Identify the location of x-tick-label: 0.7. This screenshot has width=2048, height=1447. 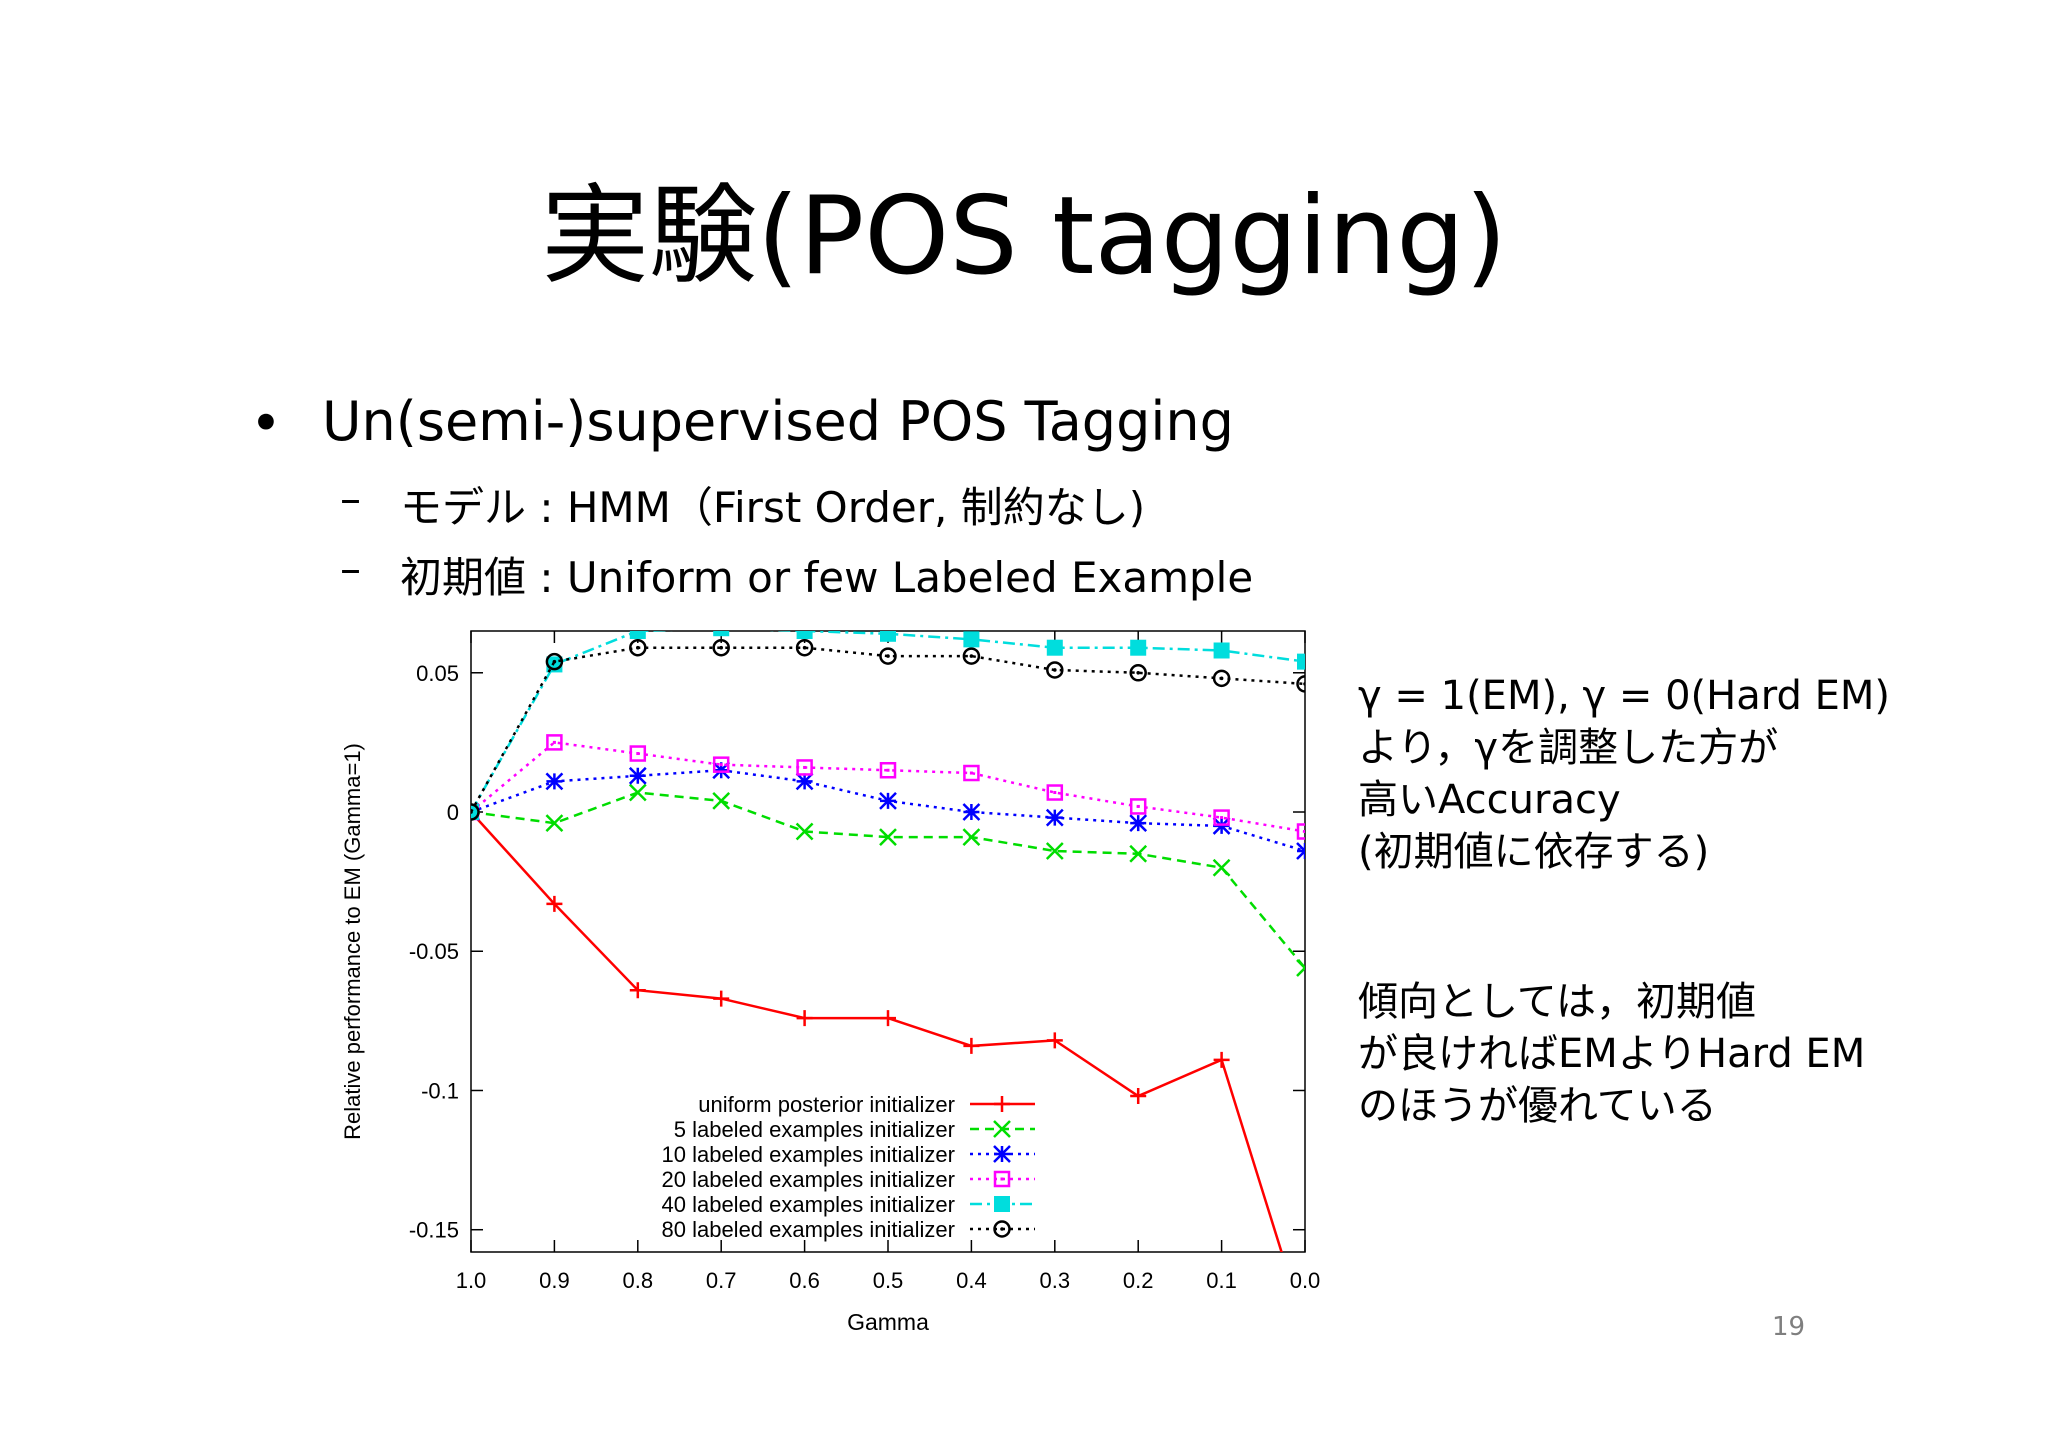
(721, 1280).